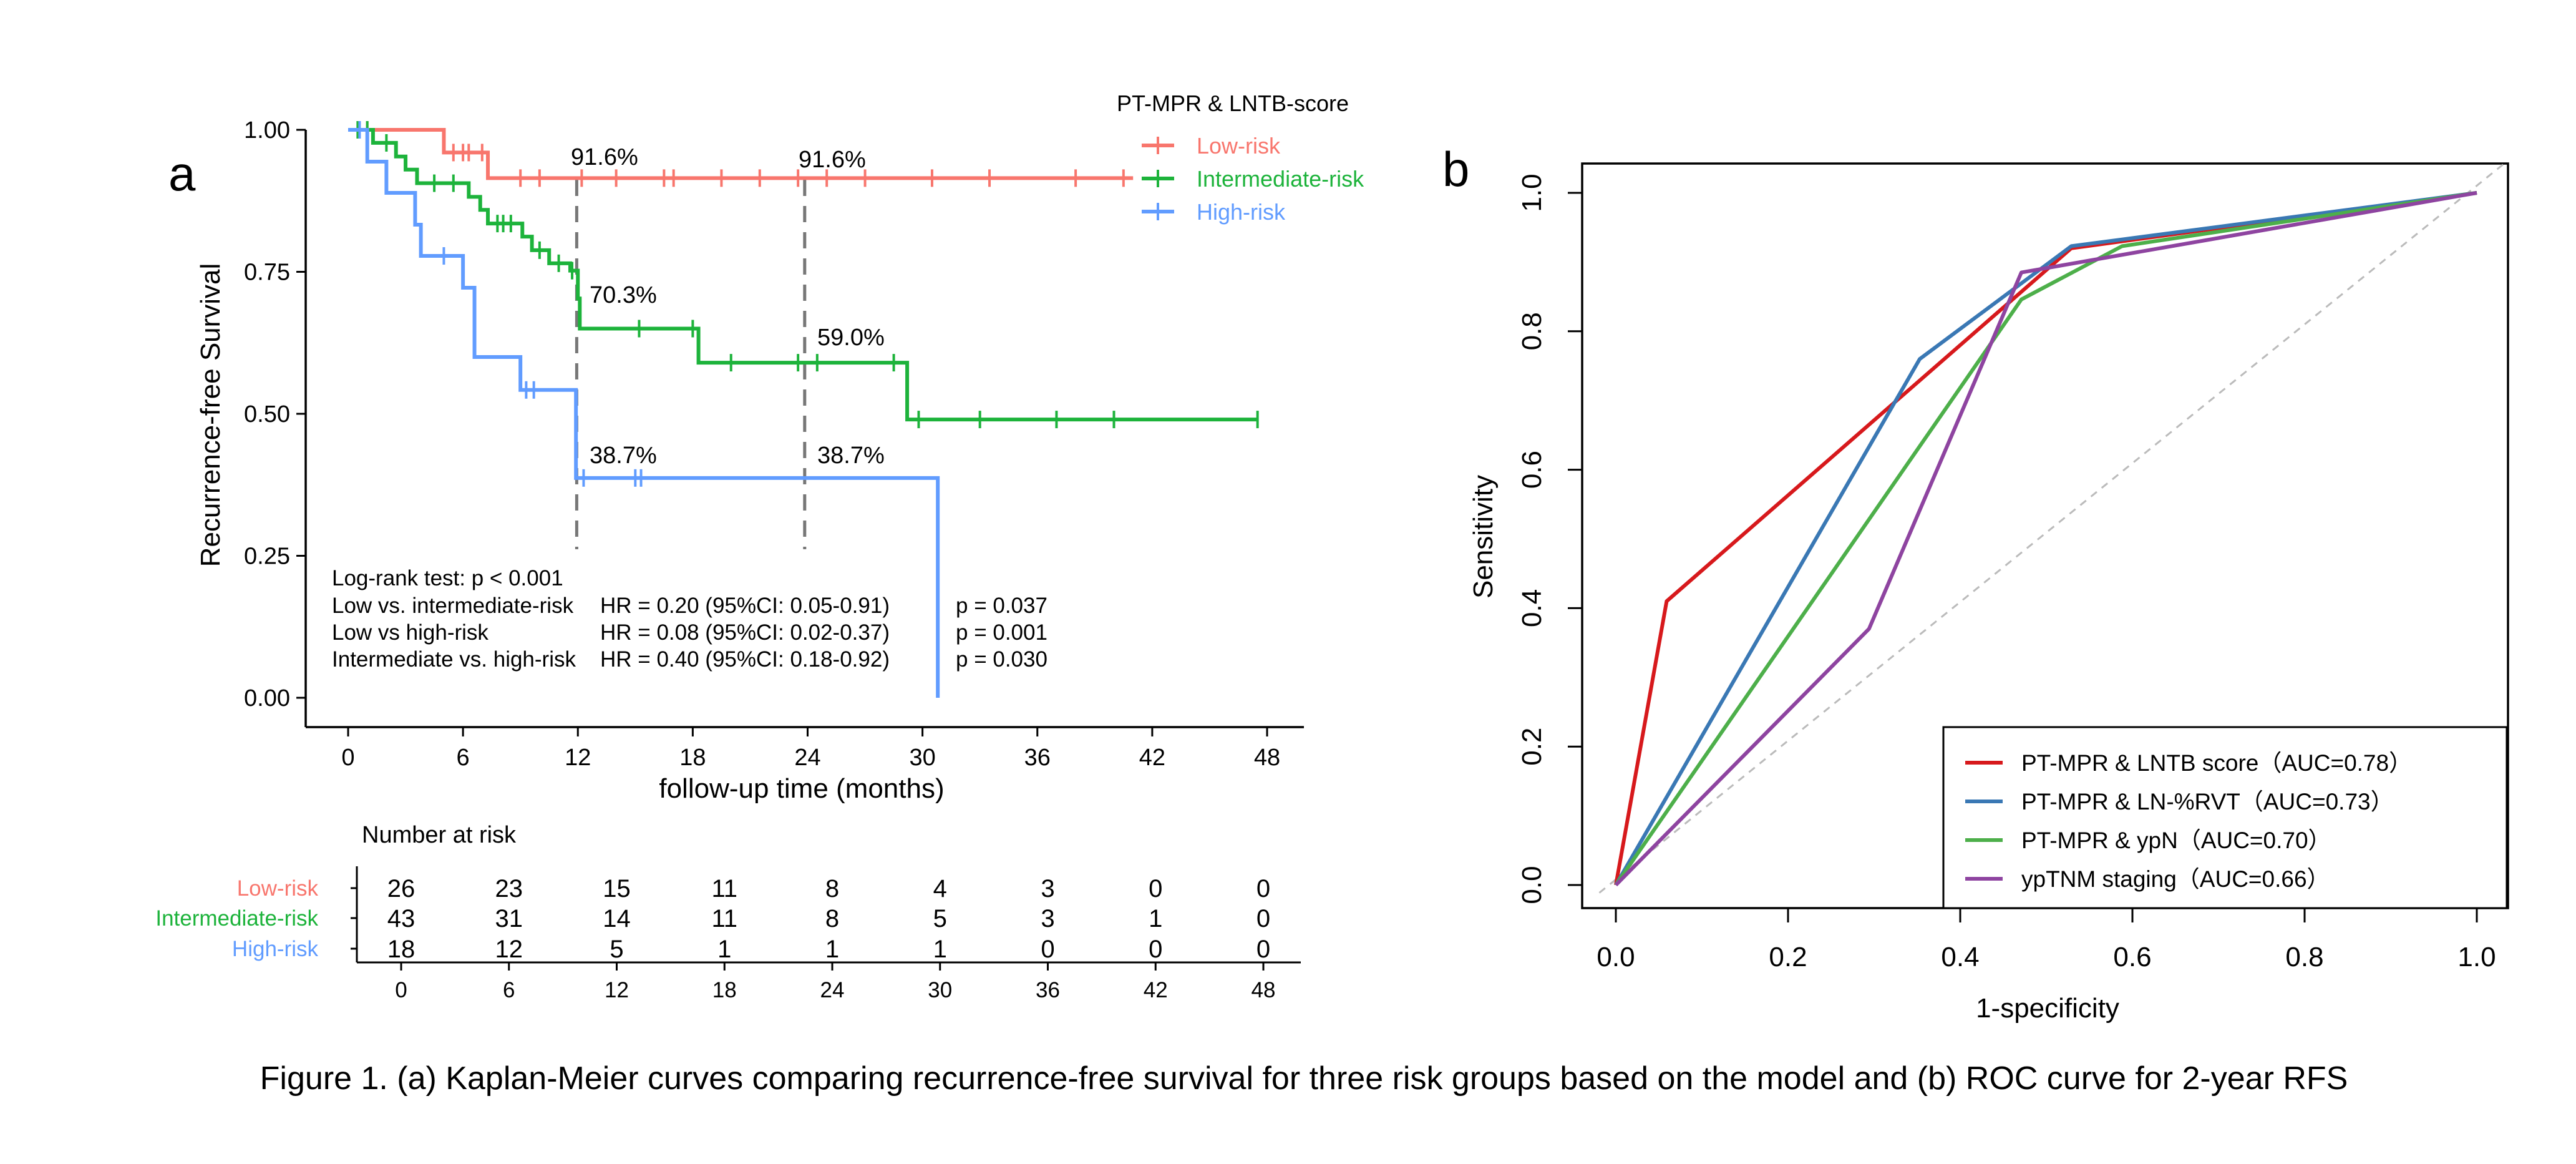  What do you see at coordinates (1532, 747) in the screenshot?
I see `roc-y-tick-label: 0.2` at bounding box center [1532, 747].